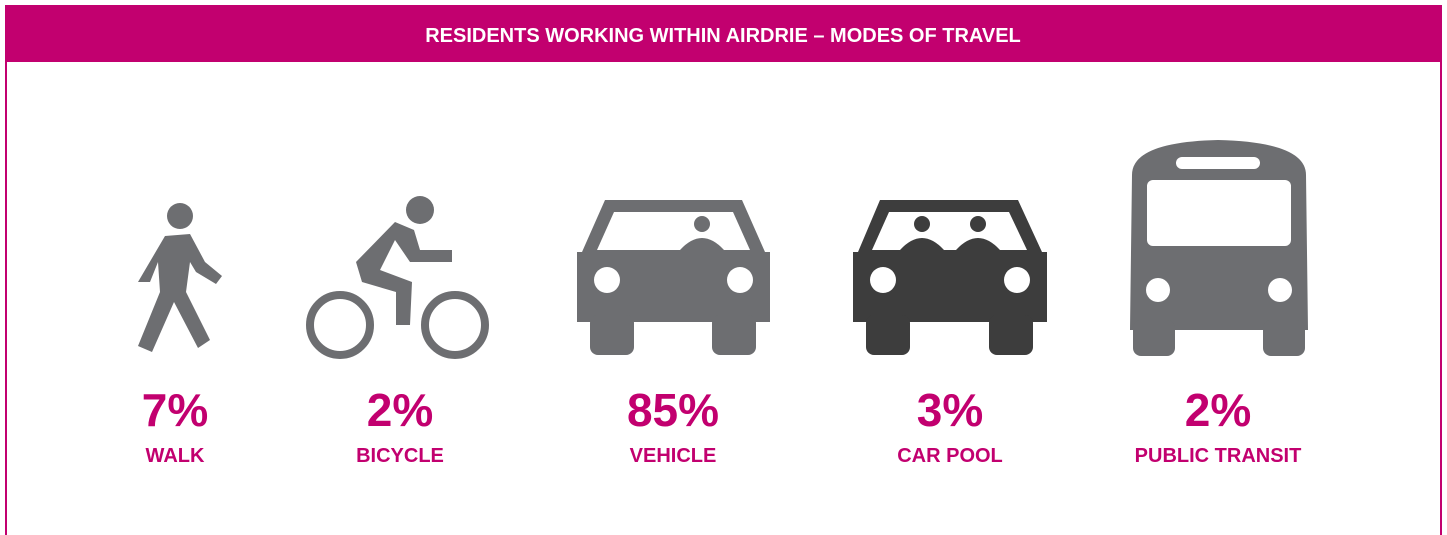  Describe the element at coordinates (950, 277) in the screenshot. I see `carpool-icon` at that location.